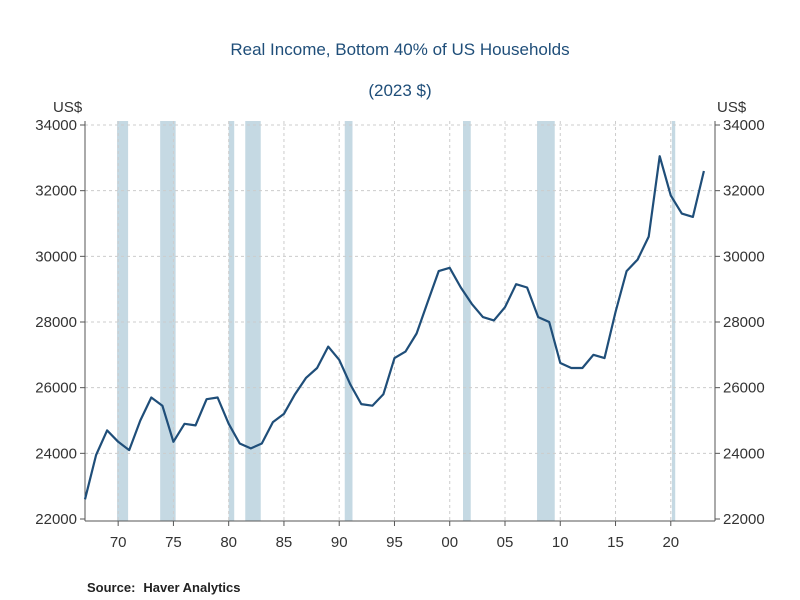 The height and width of the screenshot is (600, 800). I want to click on chart-subtitle: (2023 $), so click(399, 90).